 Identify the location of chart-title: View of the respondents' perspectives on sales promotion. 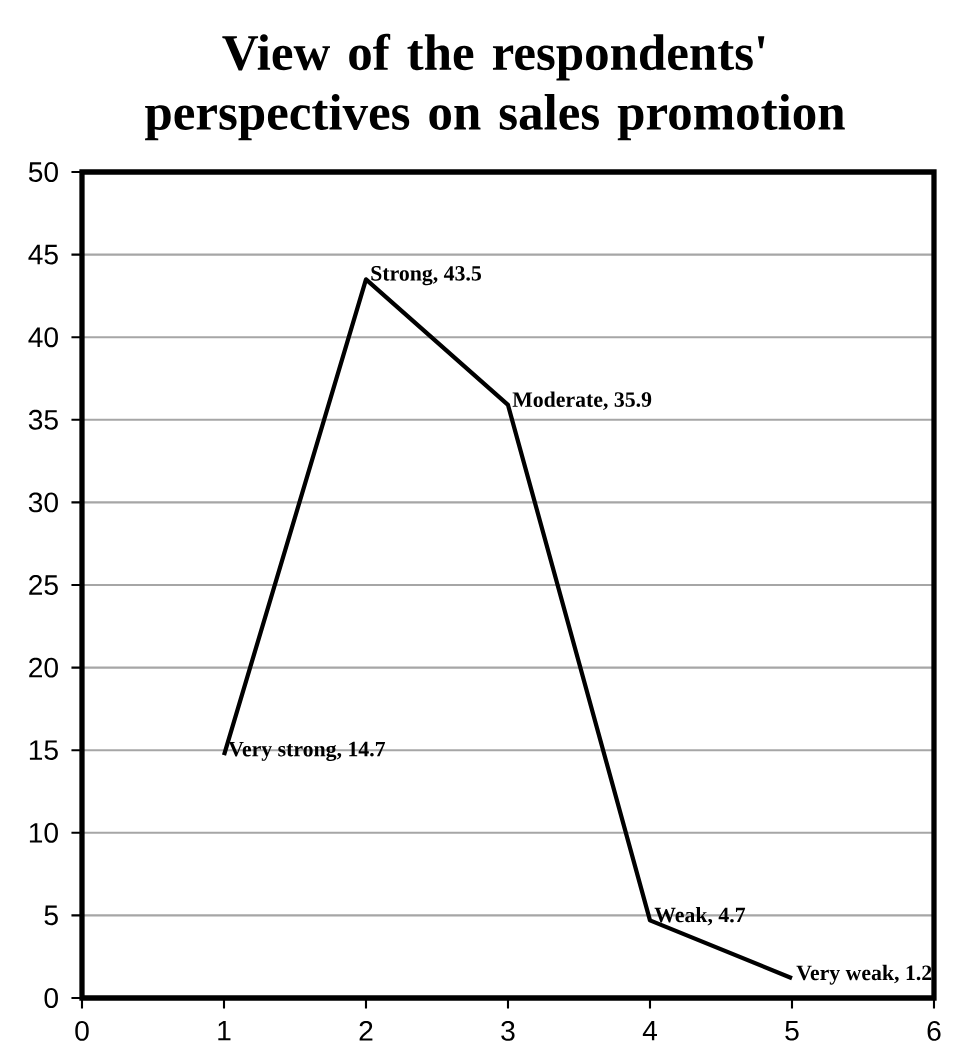
(495, 87).